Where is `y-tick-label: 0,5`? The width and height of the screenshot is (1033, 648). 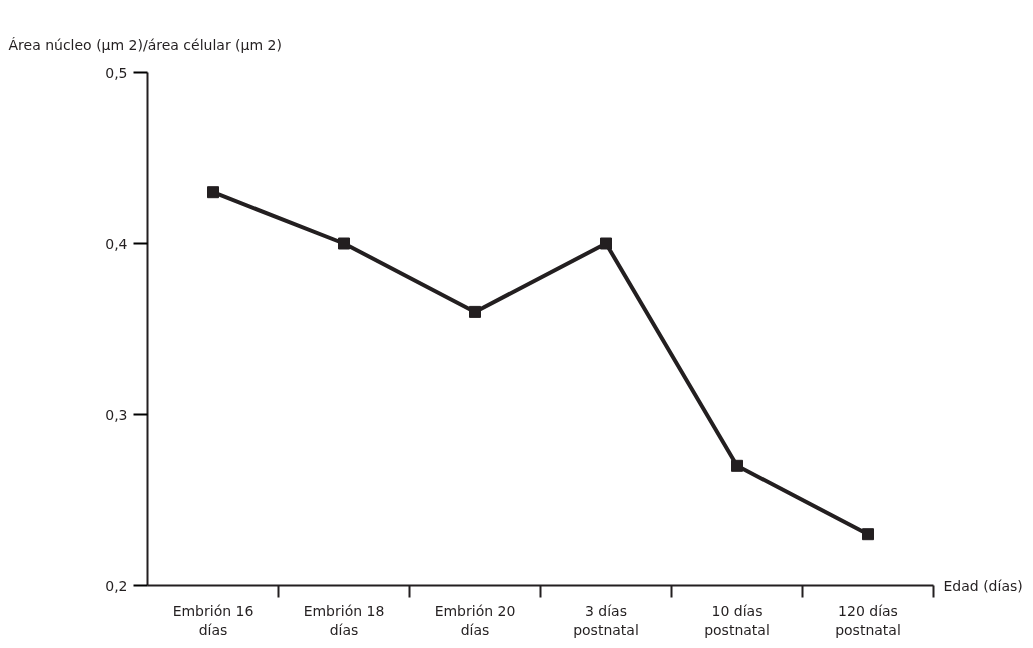 y-tick-label: 0,5 is located at coordinates (116, 72).